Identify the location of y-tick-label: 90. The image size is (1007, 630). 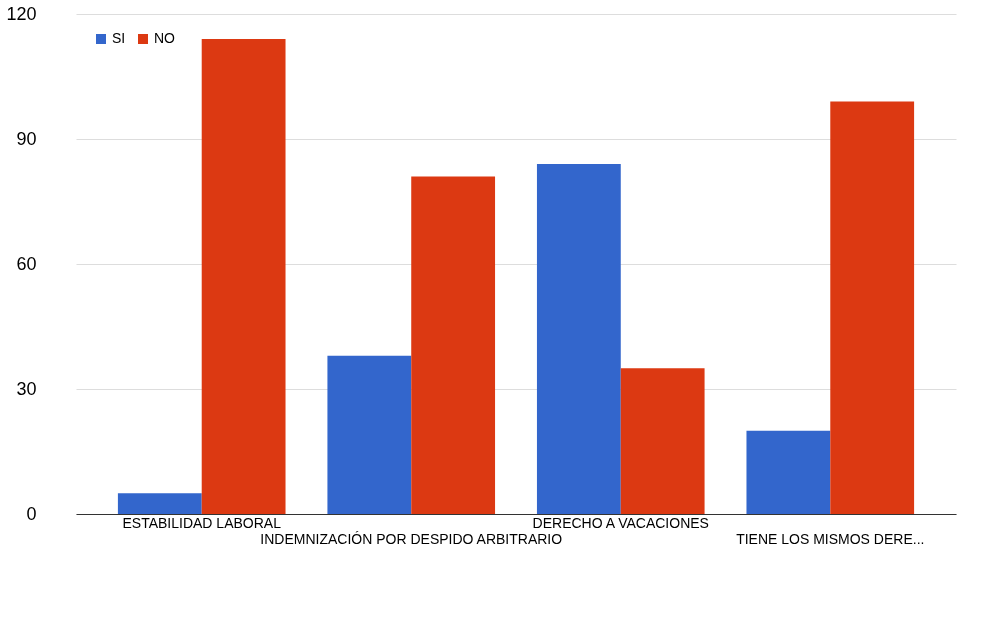
(26, 138).